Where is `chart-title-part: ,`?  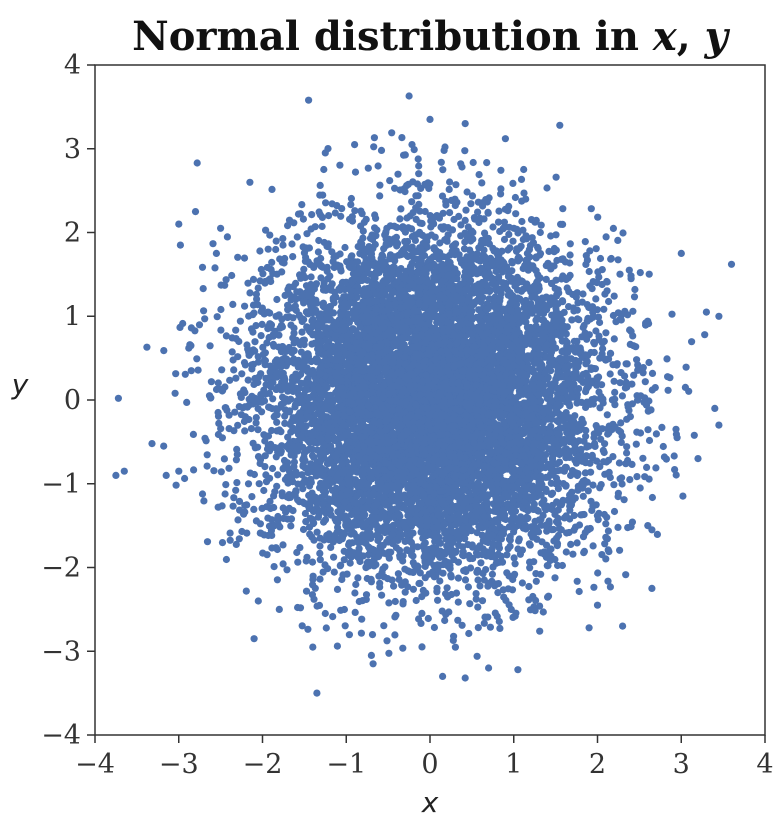
chart-title-part: , is located at coordinates (691, 36).